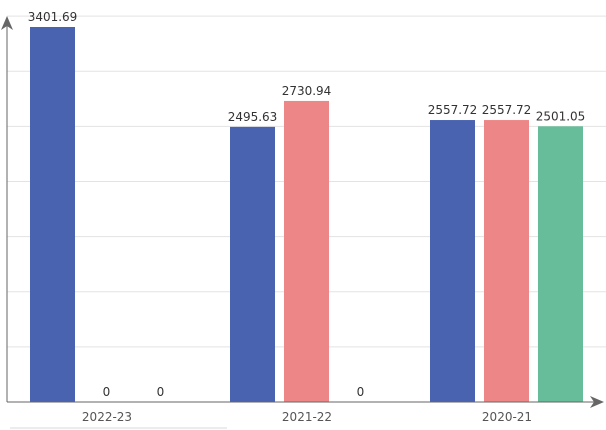 Image resolution: width=606 pixels, height=430 pixels. I want to click on x-tick-labels: 2022-23 2021-22 2020-21, so click(307, 417).